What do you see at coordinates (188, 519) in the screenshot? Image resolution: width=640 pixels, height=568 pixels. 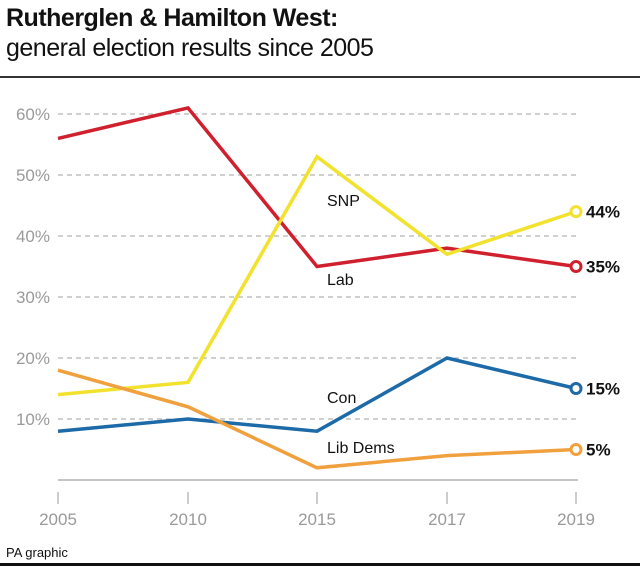 I see `x-tick-label: 2010` at bounding box center [188, 519].